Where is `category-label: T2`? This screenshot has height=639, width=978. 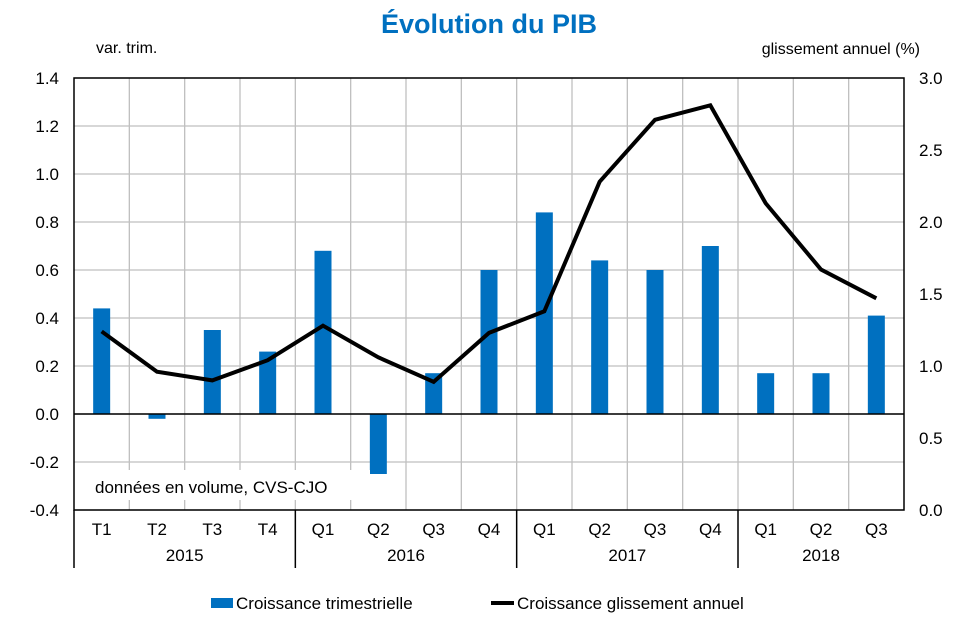
category-label: T2 is located at coordinates (157, 529).